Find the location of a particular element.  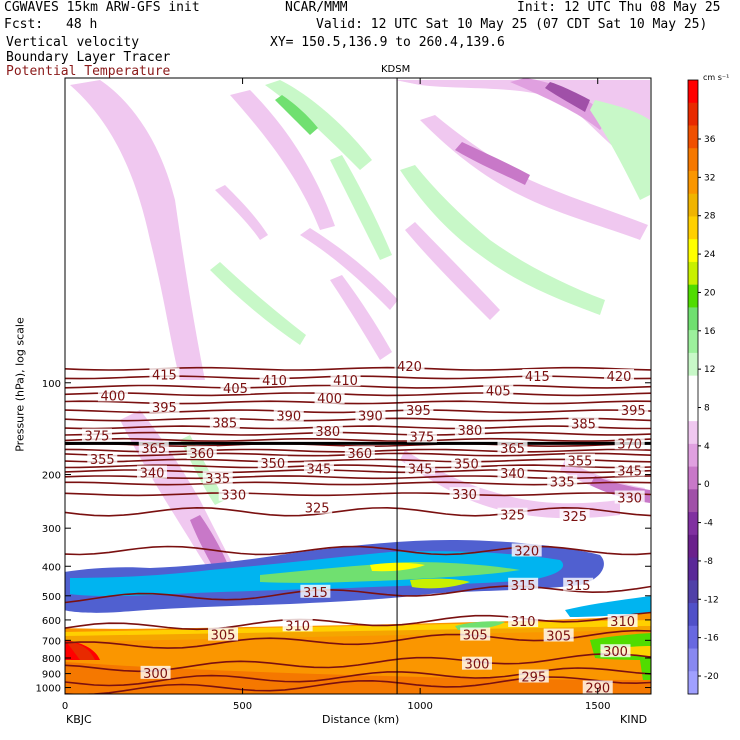

theta-label: 395 is located at coordinates (164, 408).